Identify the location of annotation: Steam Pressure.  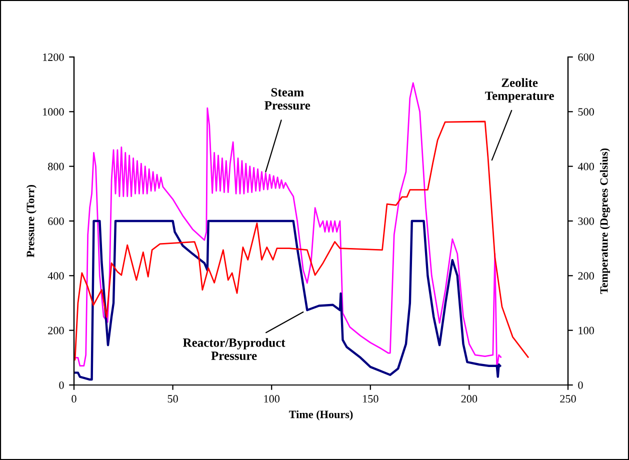
(287, 99).